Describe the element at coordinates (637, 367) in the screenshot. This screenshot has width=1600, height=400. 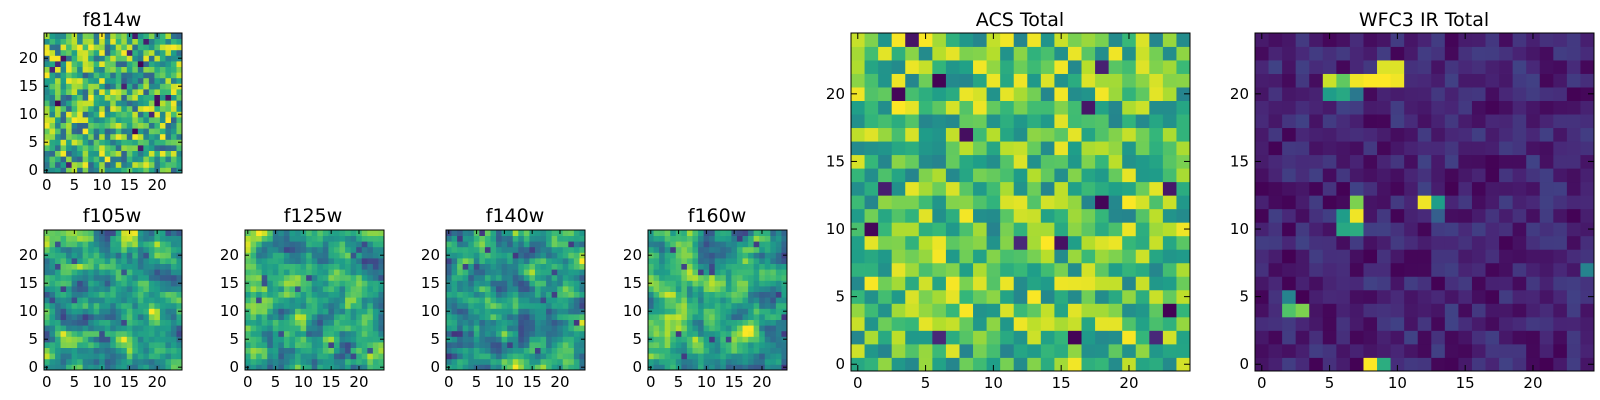
I see `y-tick-label: 0` at that location.